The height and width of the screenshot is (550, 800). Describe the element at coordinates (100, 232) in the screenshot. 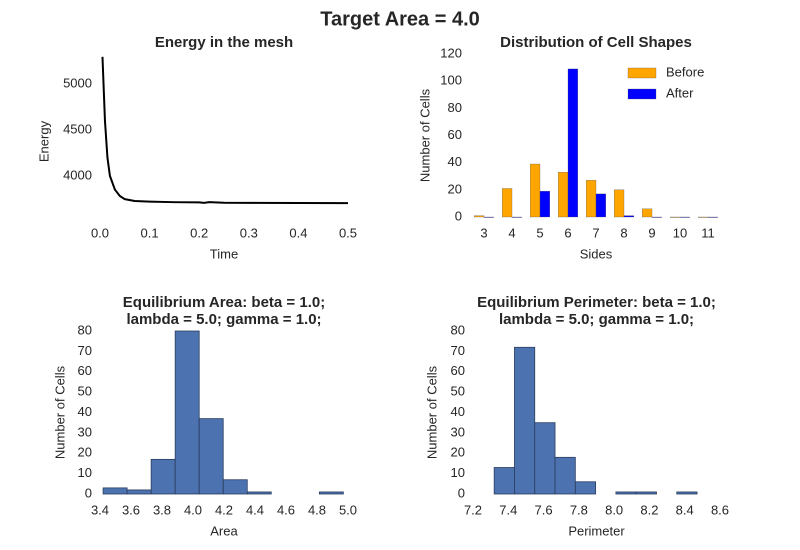

I see `x-tick-label: 0.0` at that location.